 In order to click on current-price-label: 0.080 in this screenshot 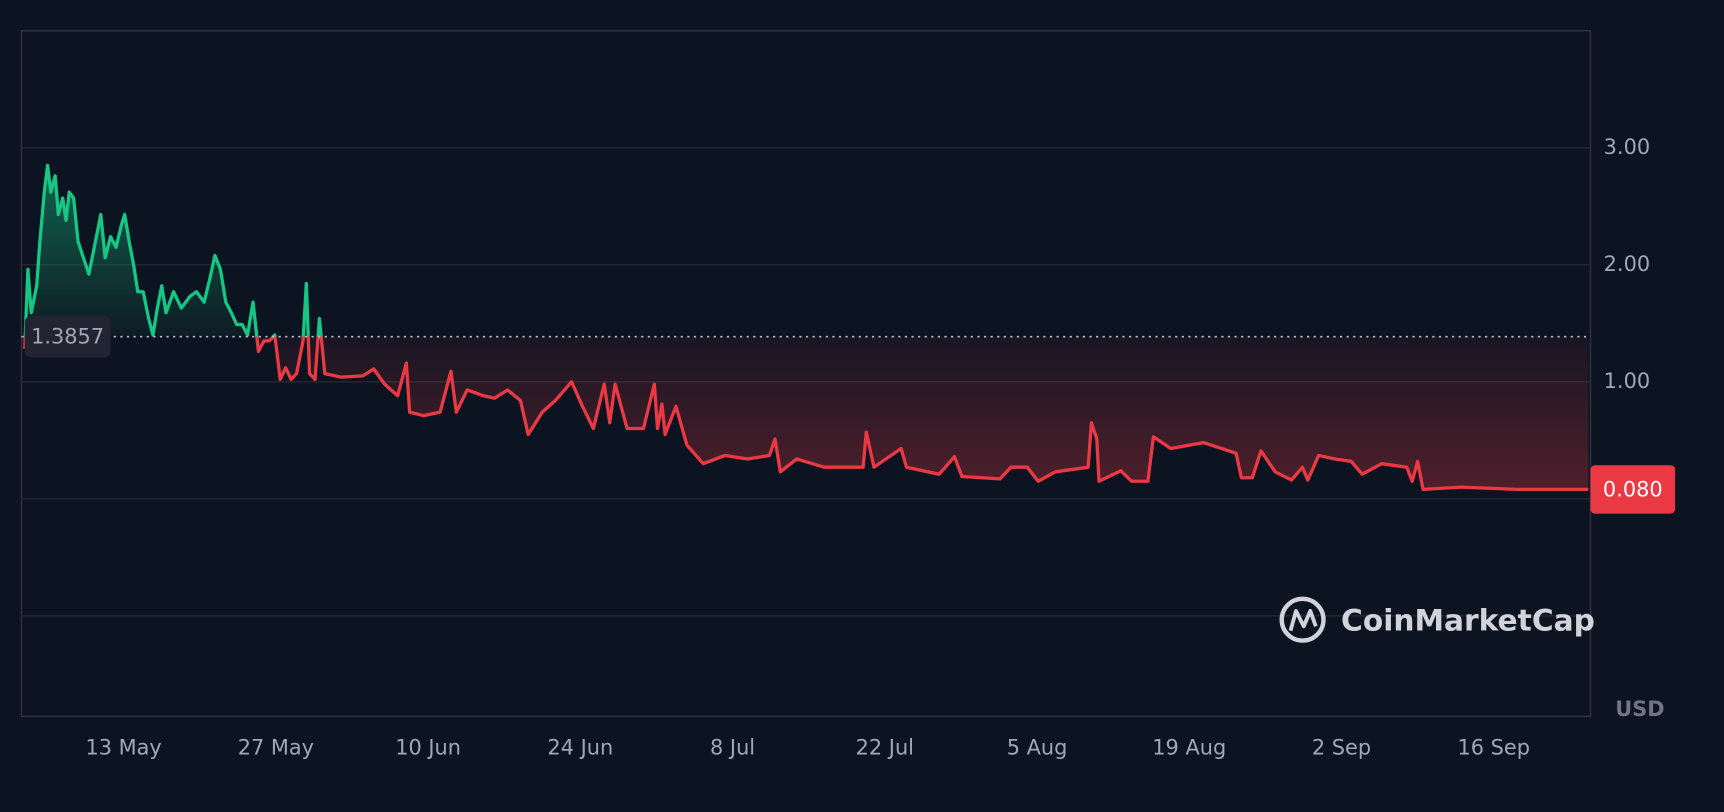, I will do `click(1633, 490)`.